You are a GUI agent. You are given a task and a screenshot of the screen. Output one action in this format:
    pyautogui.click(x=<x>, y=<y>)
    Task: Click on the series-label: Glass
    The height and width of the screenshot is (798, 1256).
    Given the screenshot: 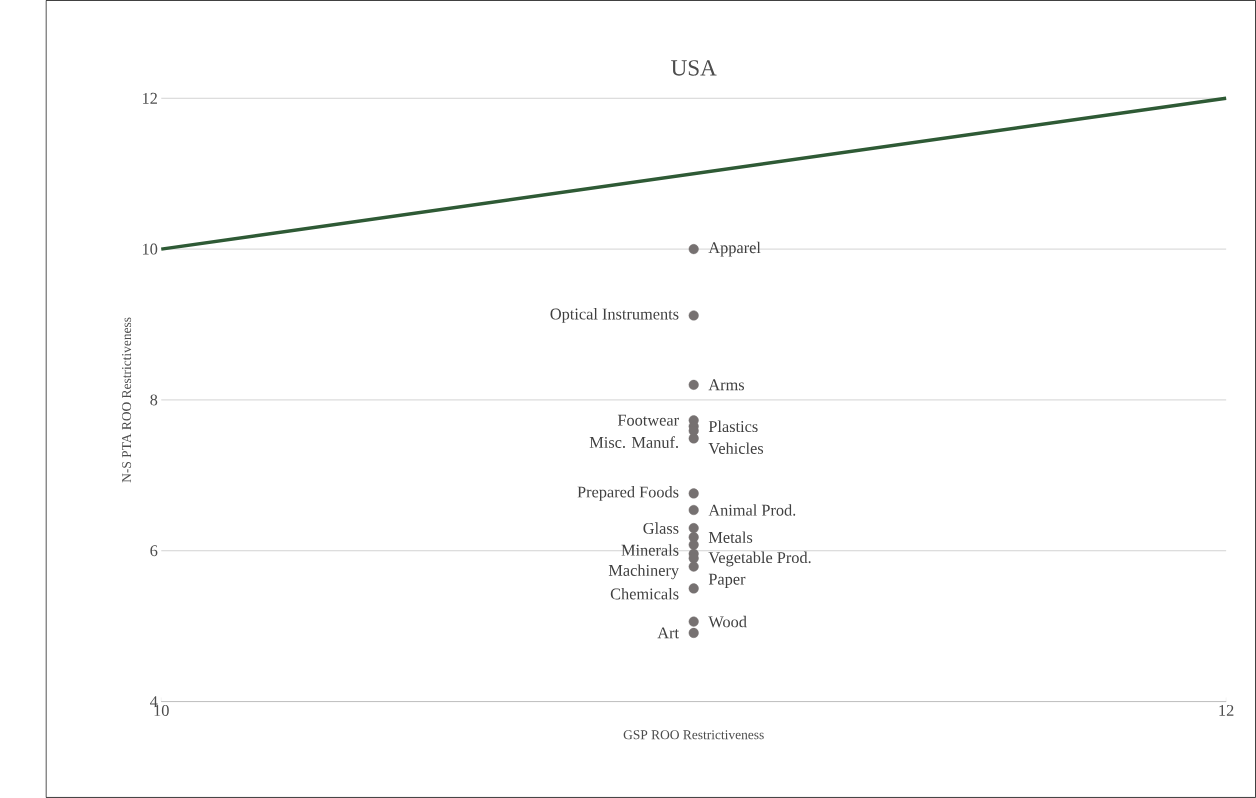 What is the action you would take?
    pyautogui.click(x=661, y=528)
    